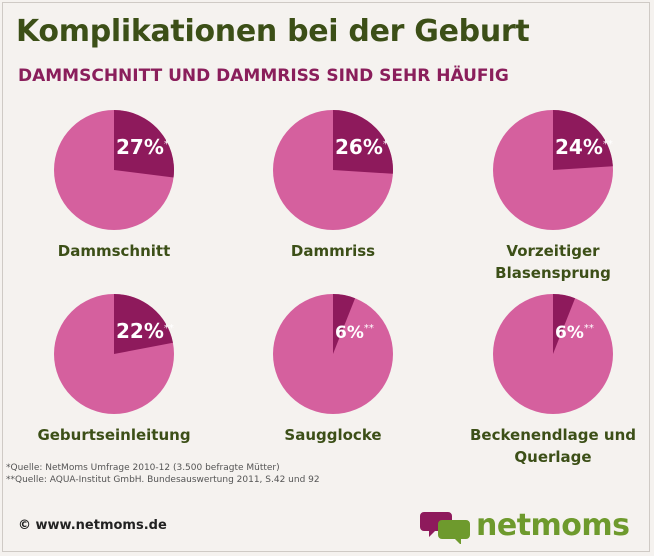 This screenshot has width=654, height=556. I want to click on page-title: Komplikationen bei der Geburt, so click(273, 31).